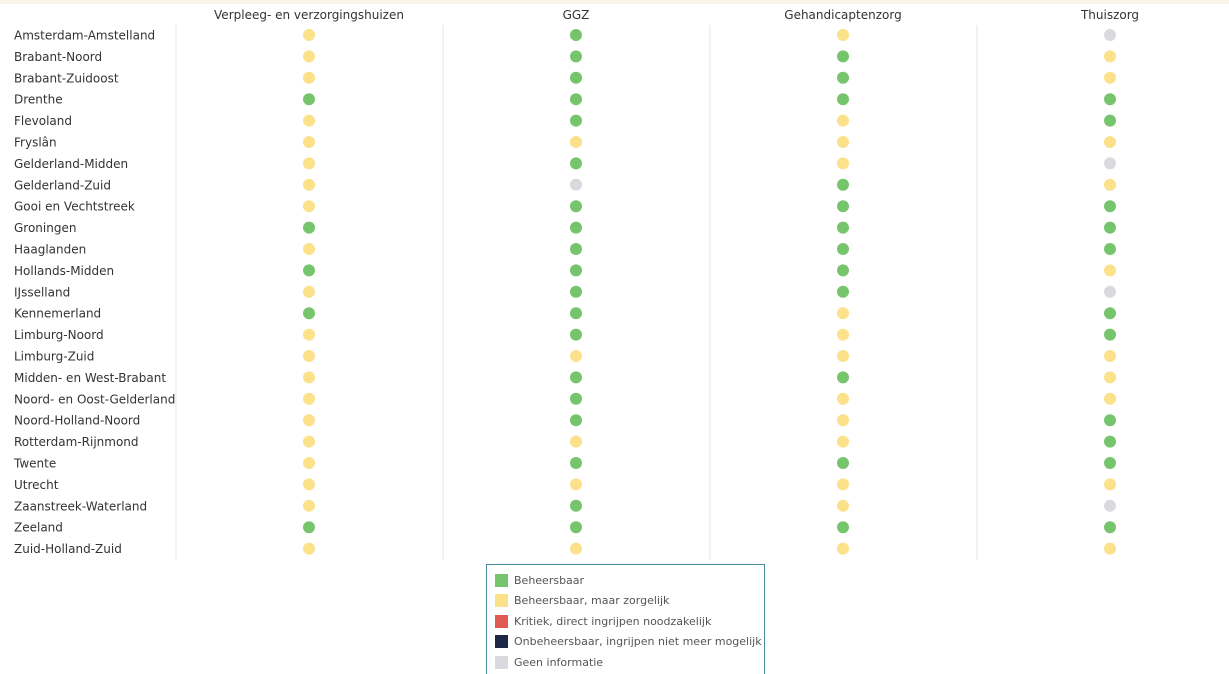 This screenshot has width=1229, height=674. What do you see at coordinates (309, 356) in the screenshot?
I see `status-dot-limburg-zuid-verpleeg-en-verzorgingshuizen` at bounding box center [309, 356].